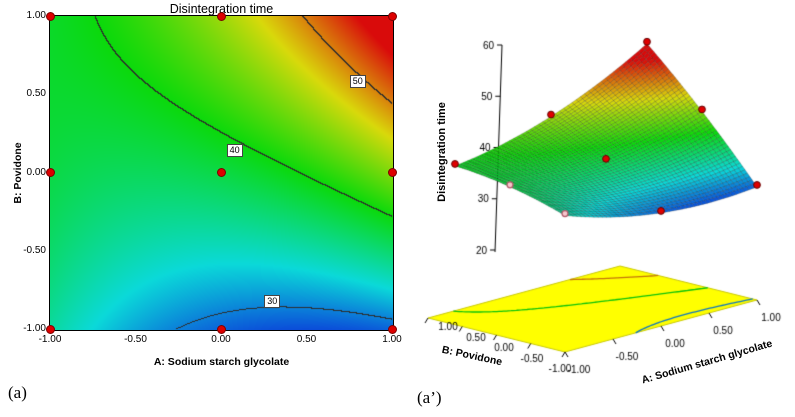 The width and height of the screenshot is (795, 417). What do you see at coordinates (34, 250) in the screenshot?
I see `y-tick-label: -0.50` at bounding box center [34, 250].